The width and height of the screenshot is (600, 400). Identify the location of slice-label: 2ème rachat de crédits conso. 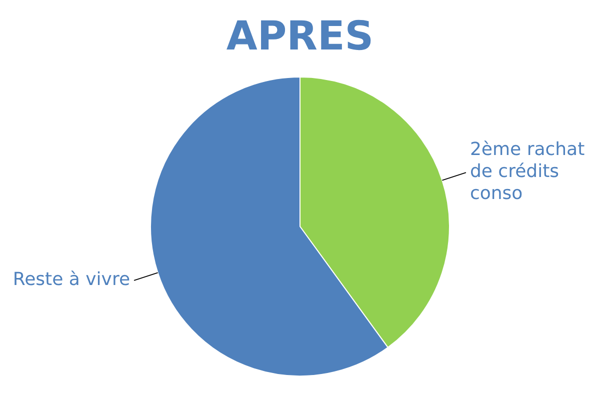
(527, 171).